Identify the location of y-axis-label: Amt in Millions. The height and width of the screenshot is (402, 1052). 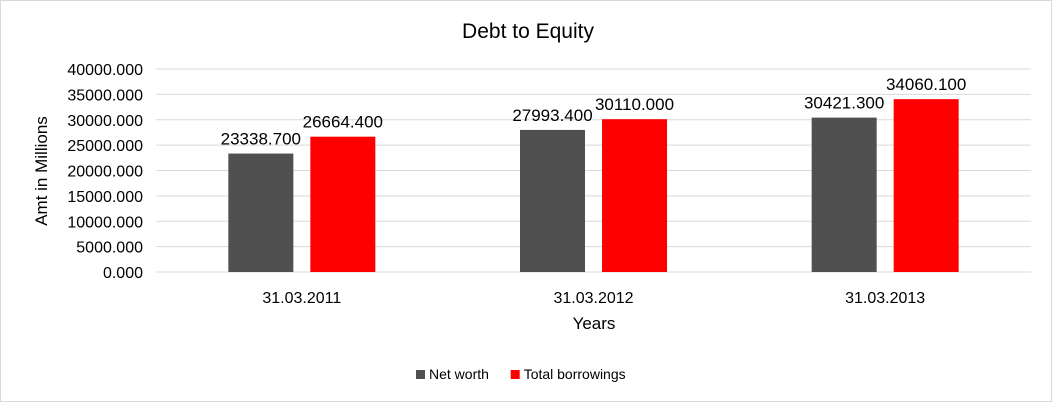
(41, 171).